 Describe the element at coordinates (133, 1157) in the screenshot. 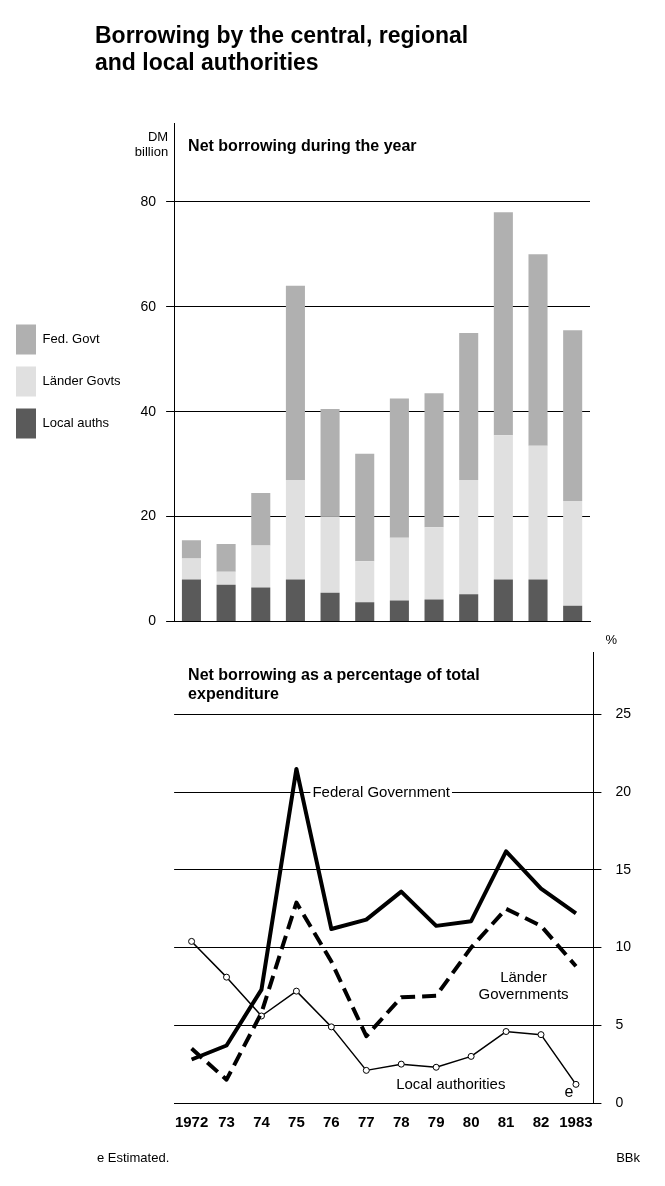

I see `text: e Estimated.` at that location.